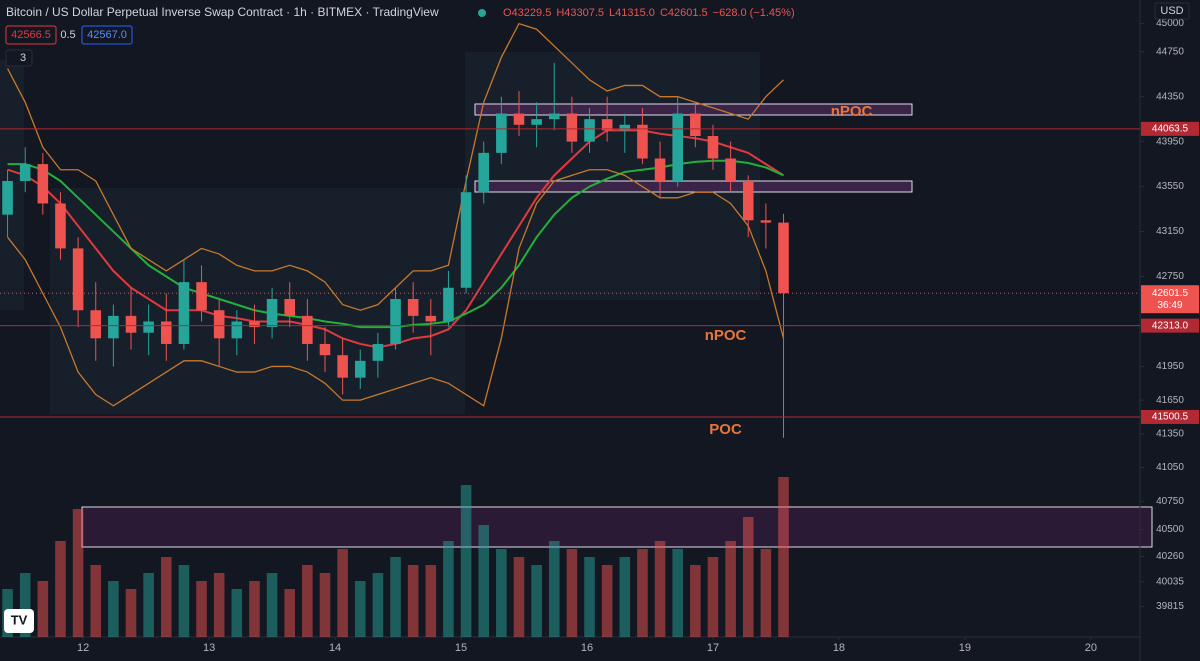 The image size is (1200, 661). What do you see at coordinates (67, 35) in the screenshot?
I see `indicator-value: 0.5` at bounding box center [67, 35].